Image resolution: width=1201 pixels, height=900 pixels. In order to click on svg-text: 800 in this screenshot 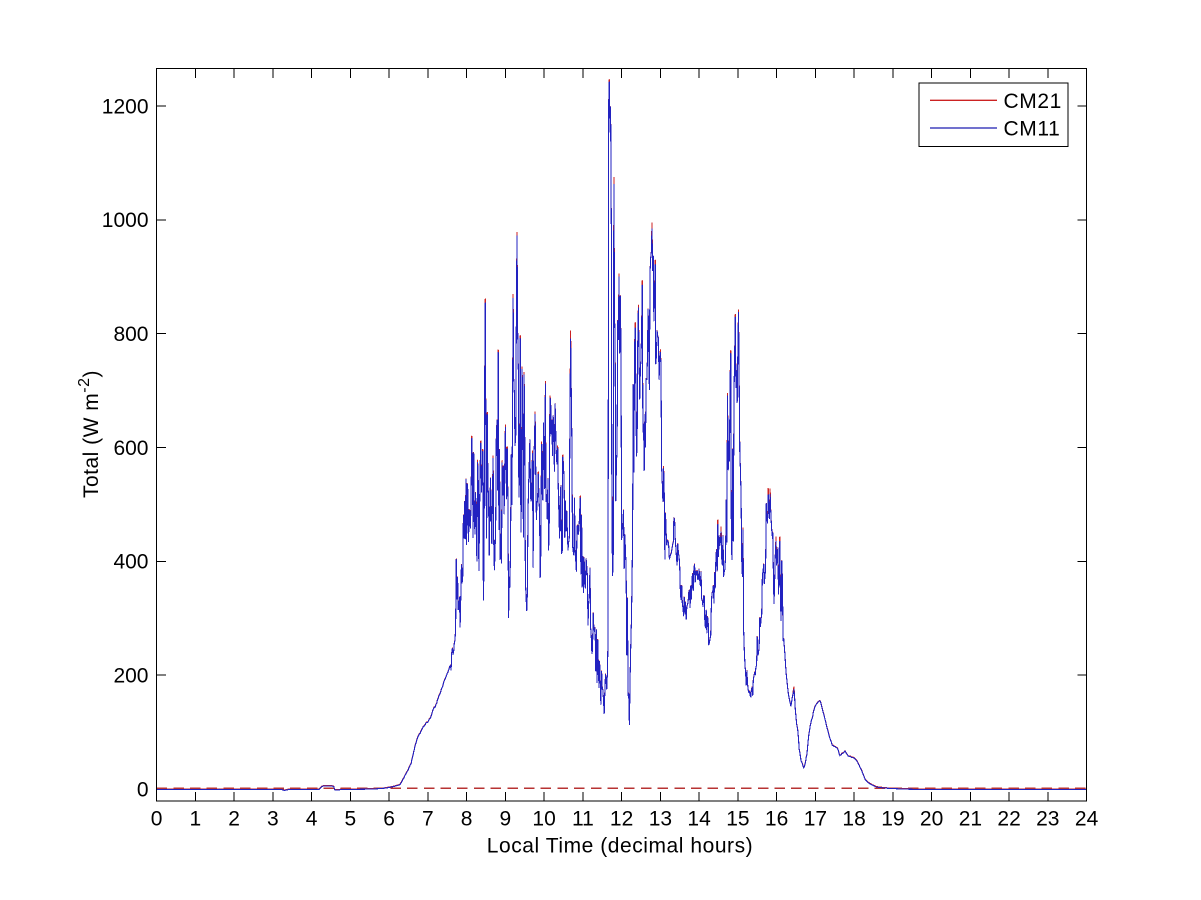, I will do `click(130, 334)`.